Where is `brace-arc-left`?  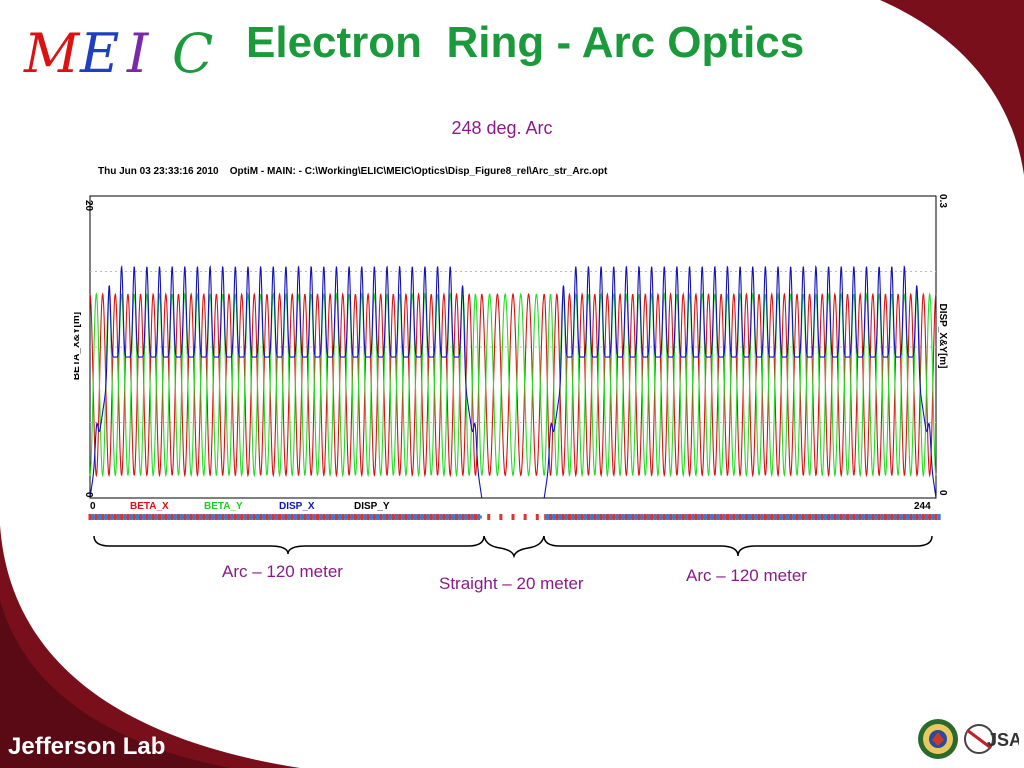 brace-arc-left is located at coordinates (289, 545).